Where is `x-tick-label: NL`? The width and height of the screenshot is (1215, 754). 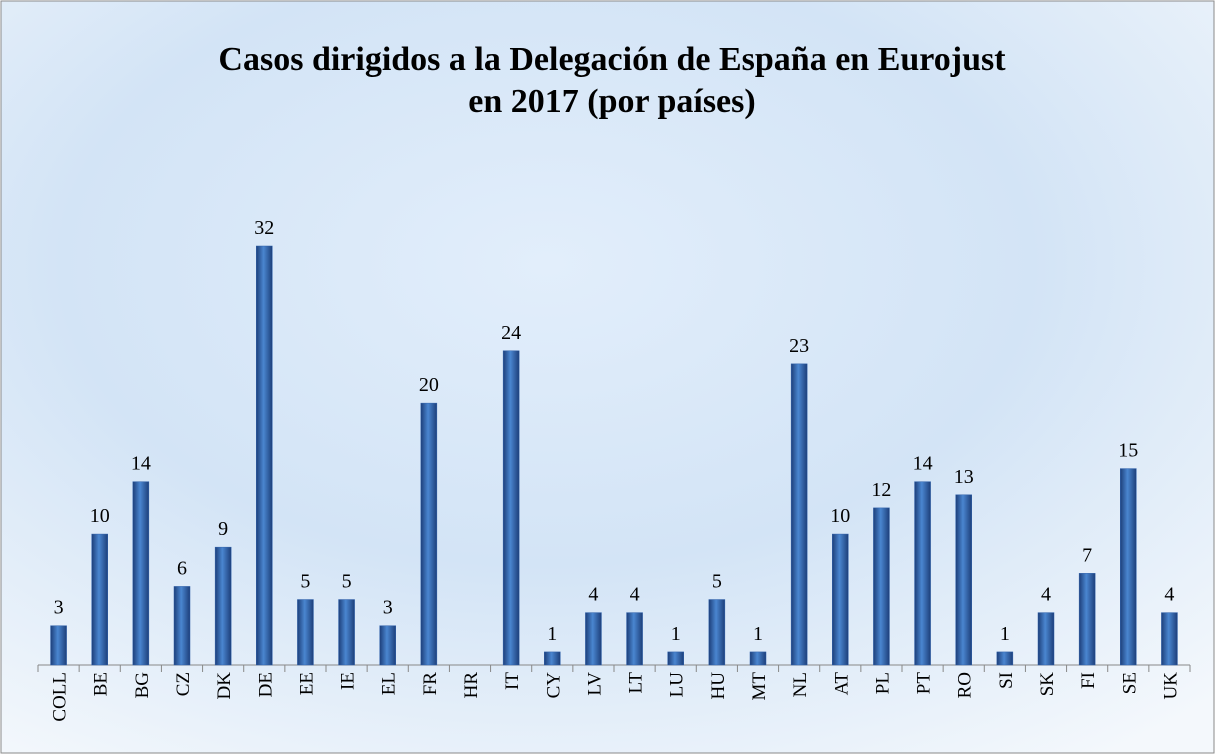
x-tick-label: NL is located at coordinates (800, 684).